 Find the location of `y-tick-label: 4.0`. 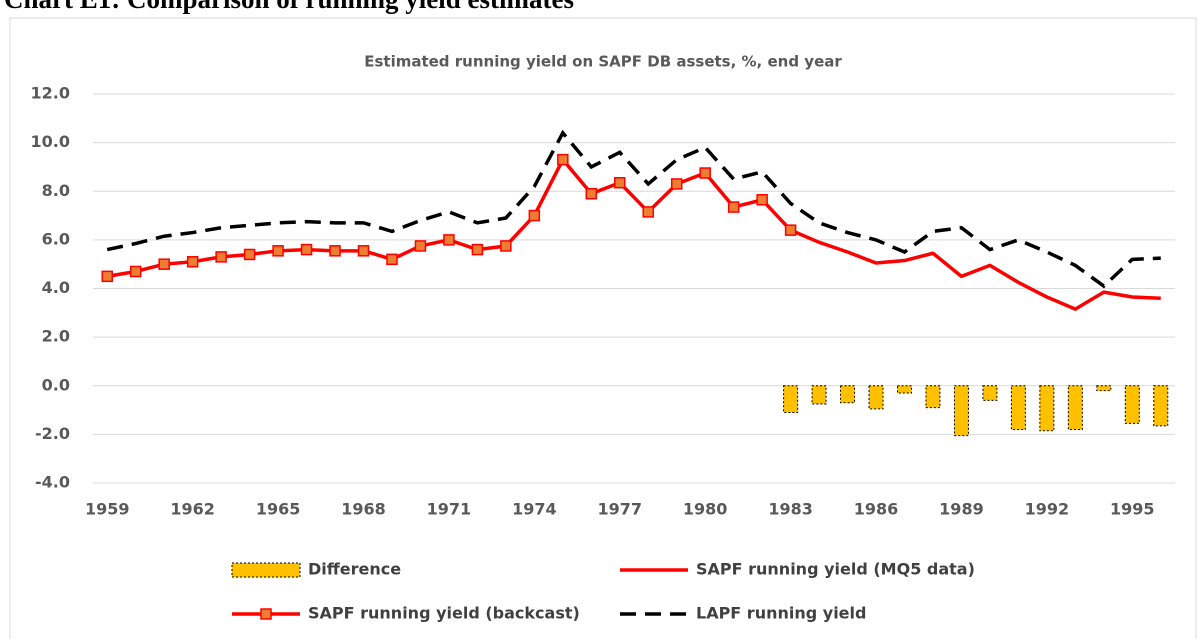

y-tick-label: 4.0 is located at coordinates (56, 287).